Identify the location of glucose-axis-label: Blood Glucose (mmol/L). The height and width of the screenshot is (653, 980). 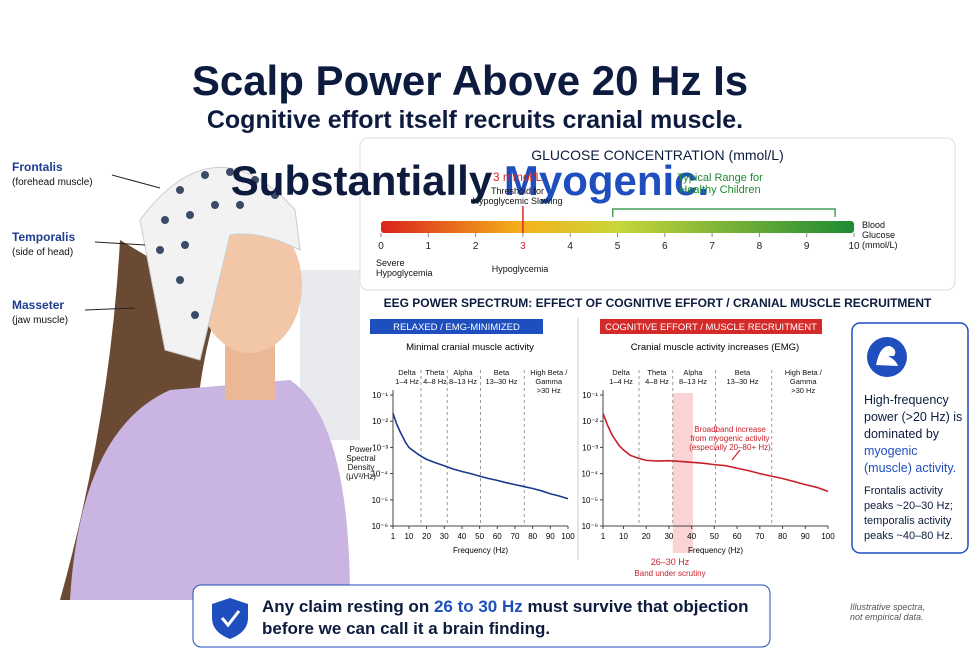
(880, 235).